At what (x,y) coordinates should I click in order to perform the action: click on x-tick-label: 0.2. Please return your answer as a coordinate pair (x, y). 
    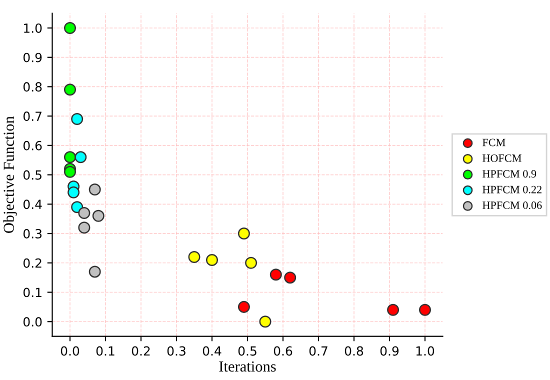
    Looking at the image, I should click on (141, 351).